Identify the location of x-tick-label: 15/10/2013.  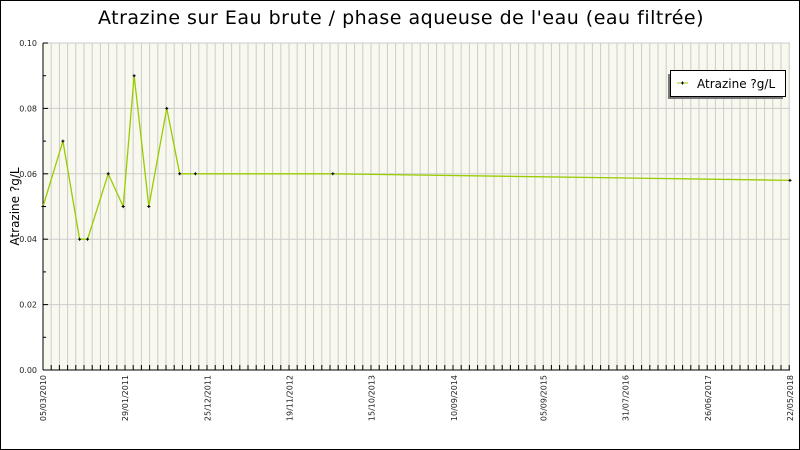
(372, 398).